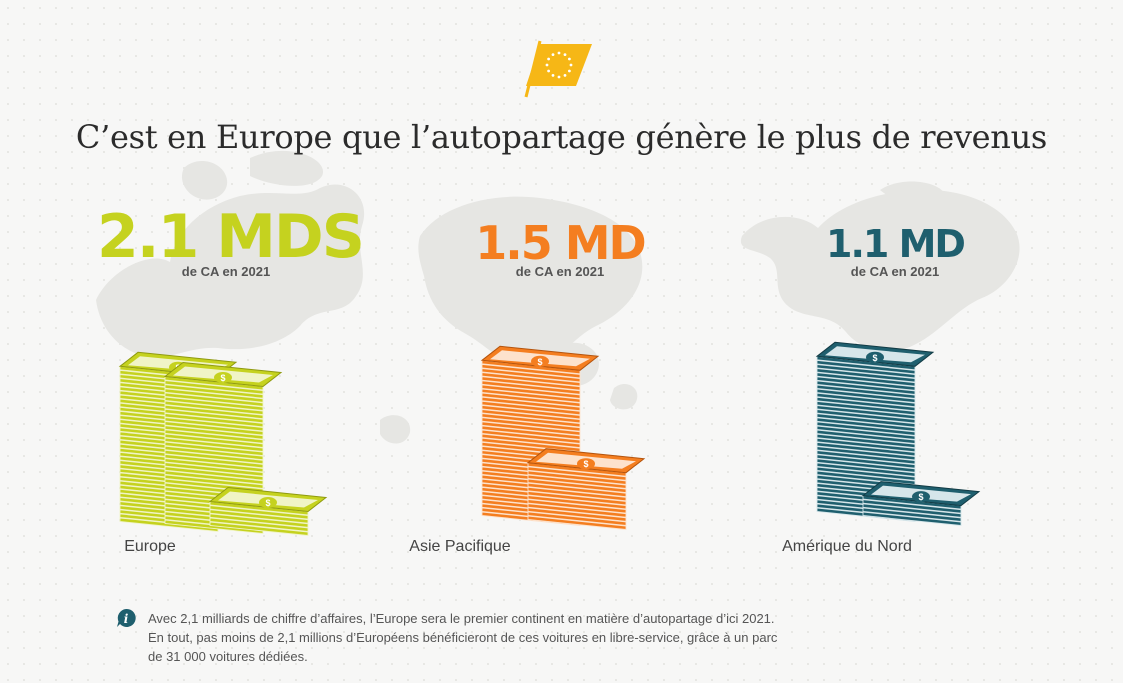 The width and height of the screenshot is (1123, 683). I want to click on note-line: de 31 000 voitures dédiées., so click(228, 656).